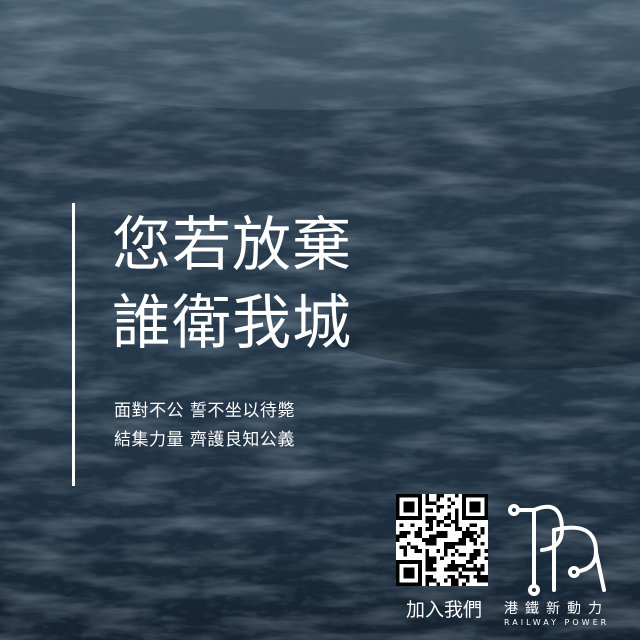  What do you see at coordinates (204, 440) in the screenshot?
I see `subtitle-line-2: 結集力量 齊護良知公義` at bounding box center [204, 440].